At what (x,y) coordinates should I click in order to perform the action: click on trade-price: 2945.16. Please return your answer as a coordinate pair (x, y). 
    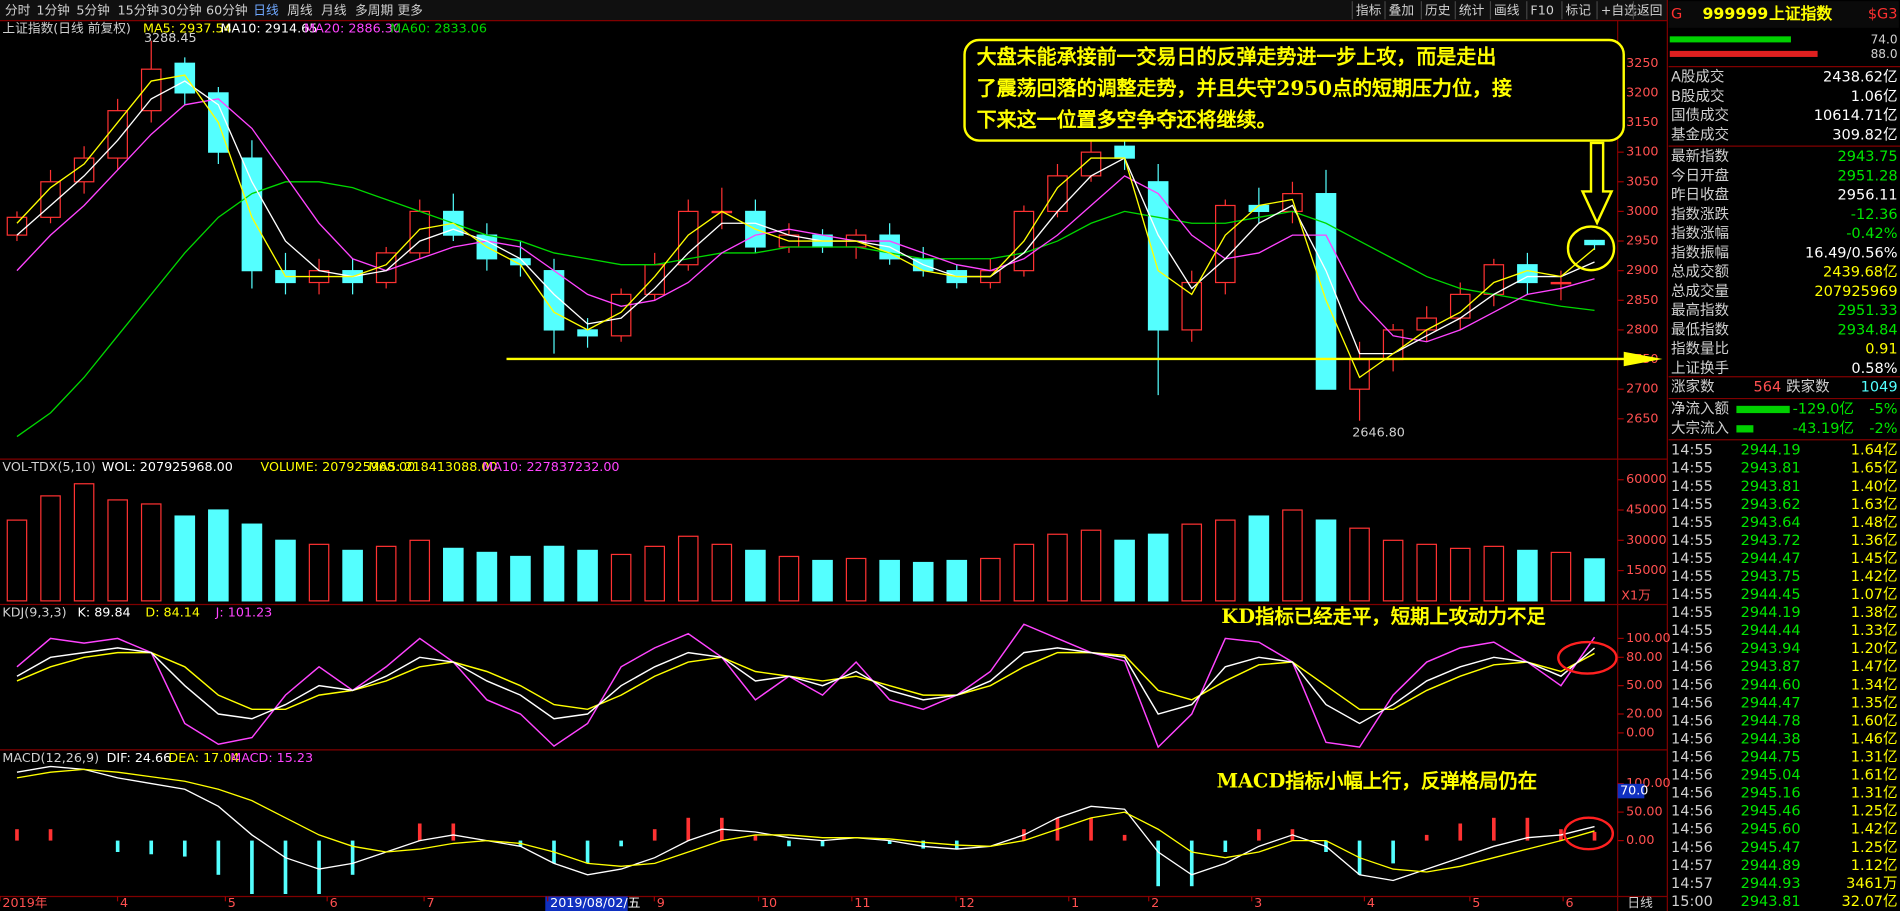
    Looking at the image, I should click on (1771, 794).